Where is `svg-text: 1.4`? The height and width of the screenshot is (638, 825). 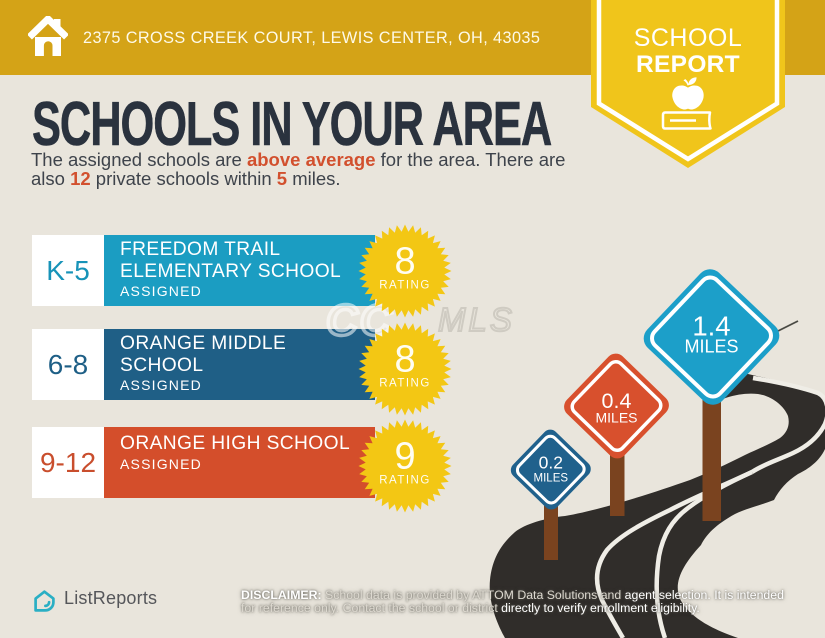 svg-text: 1.4 is located at coordinates (711, 326).